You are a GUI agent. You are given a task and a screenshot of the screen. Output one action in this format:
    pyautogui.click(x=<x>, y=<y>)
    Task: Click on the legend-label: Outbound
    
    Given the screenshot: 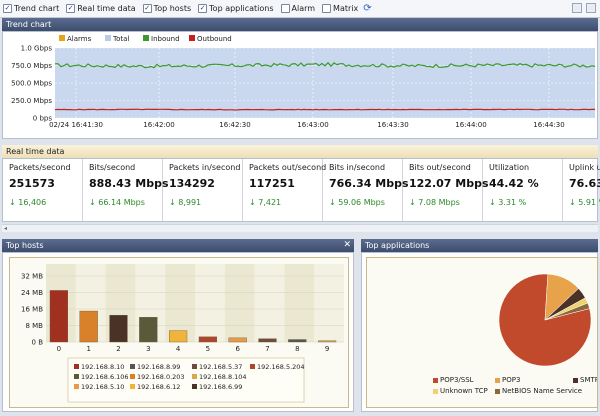 What is the action you would take?
    pyautogui.click(x=214, y=39)
    